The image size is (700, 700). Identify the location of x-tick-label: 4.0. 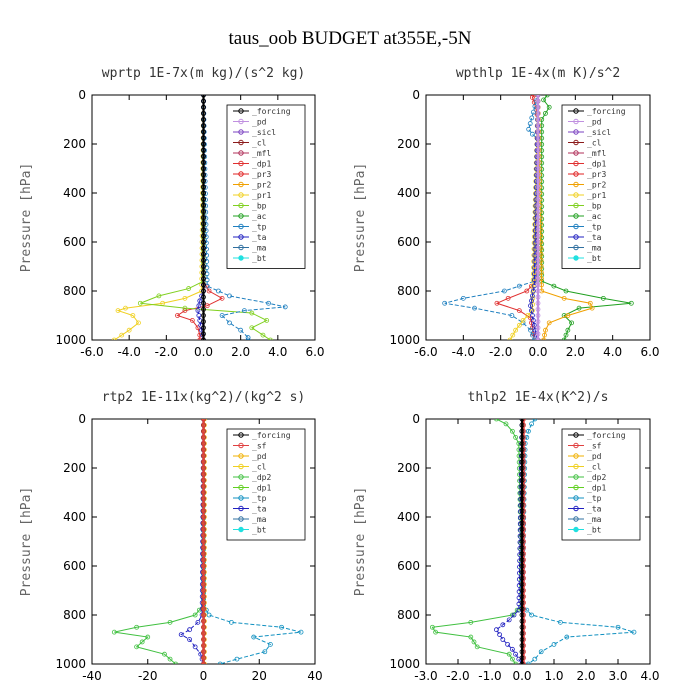
(612, 352).